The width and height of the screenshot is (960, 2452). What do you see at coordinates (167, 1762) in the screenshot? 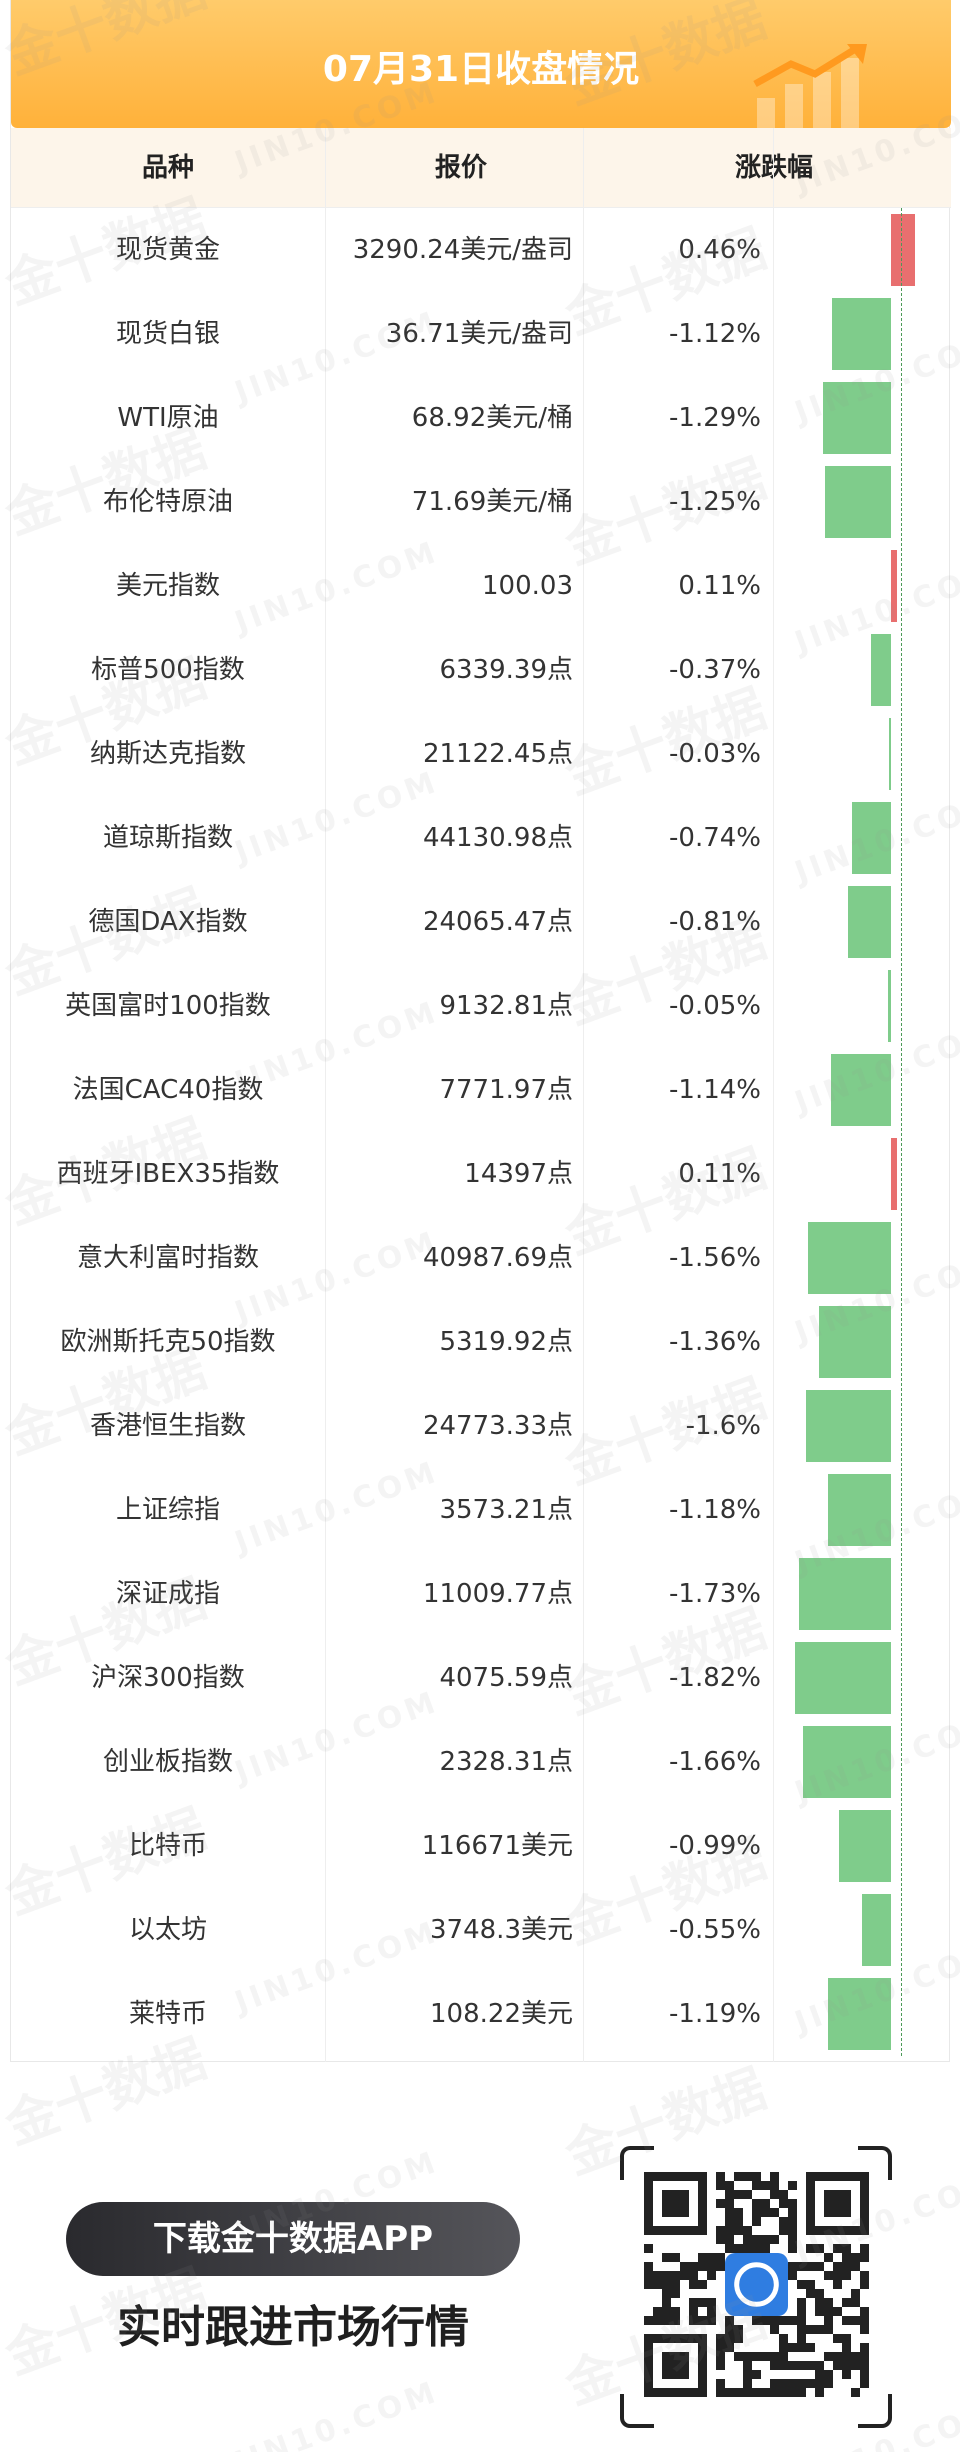
I see `instrument-name: 创业板指数` at bounding box center [167, 1762].